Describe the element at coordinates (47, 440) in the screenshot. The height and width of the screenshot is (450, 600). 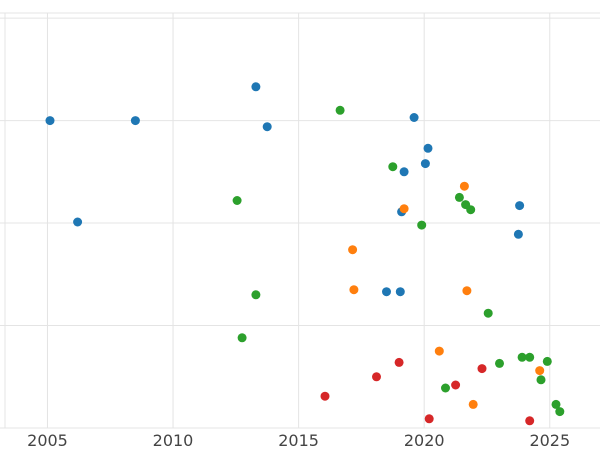
I see `x-tick-label: 2005` at that location.